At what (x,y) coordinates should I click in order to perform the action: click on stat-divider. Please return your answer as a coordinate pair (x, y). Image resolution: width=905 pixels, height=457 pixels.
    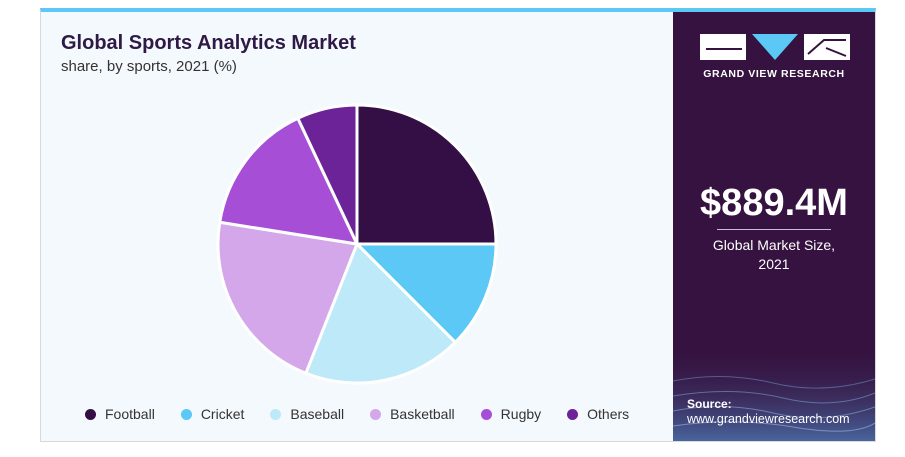
    Looking at the image, I should click on (774, 229).